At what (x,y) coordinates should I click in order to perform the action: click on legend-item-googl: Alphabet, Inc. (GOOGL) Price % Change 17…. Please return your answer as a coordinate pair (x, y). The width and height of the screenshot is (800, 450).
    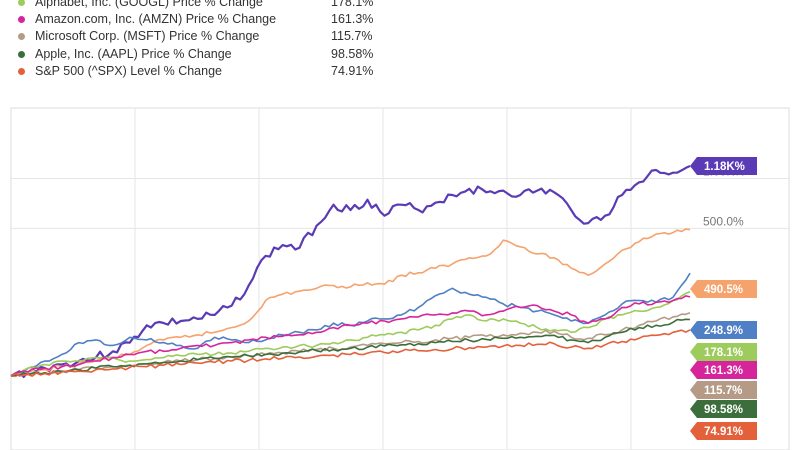
    Looking at the image, I should click on (208, 5).